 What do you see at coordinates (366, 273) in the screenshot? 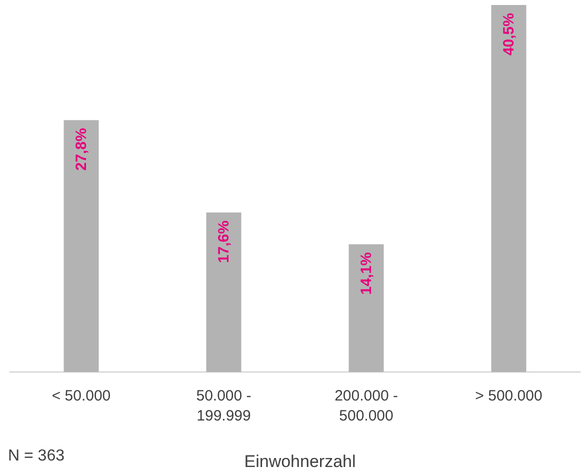
I see `data-label: 14,1%` at bounding box center [366, 273].